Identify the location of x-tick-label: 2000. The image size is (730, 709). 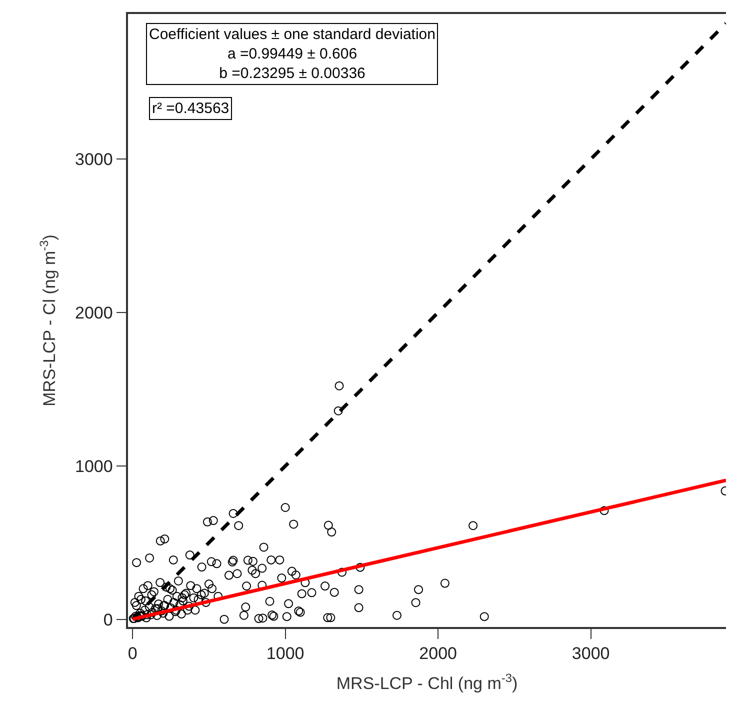
(438, 654).